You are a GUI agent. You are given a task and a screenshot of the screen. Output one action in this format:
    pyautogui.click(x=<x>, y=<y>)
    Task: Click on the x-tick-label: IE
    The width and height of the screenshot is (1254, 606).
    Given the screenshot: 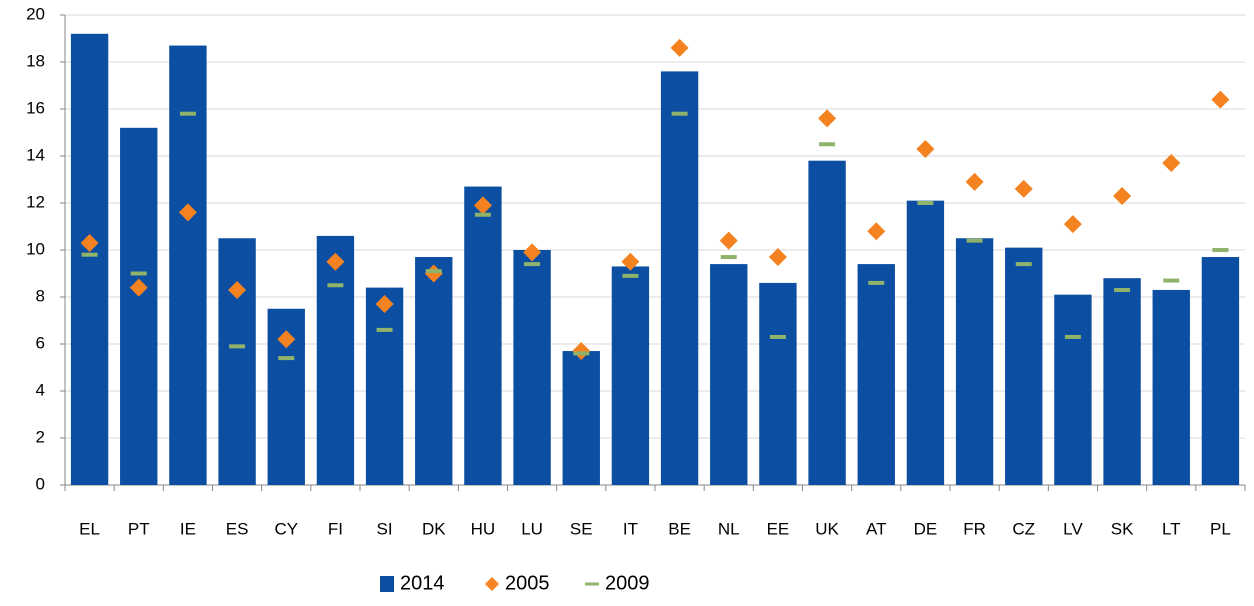 What is the action you would take?
    pyautogui.click(x=188, y=528)
    